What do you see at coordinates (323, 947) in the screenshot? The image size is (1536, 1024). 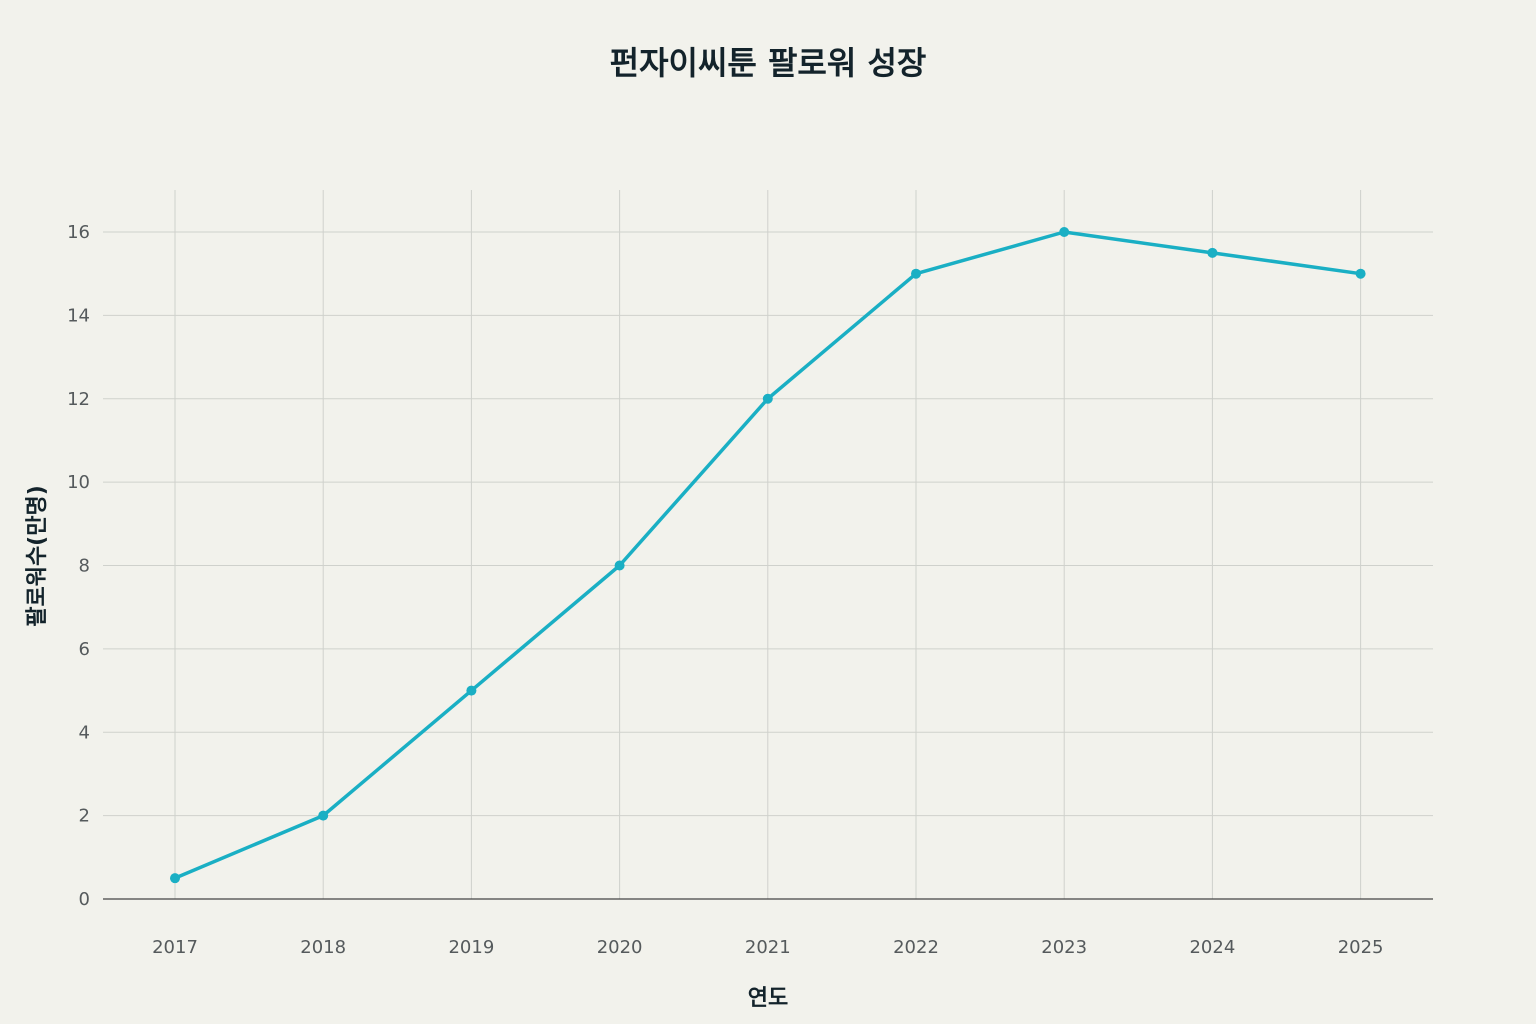 I see `x-tick-label: 2018` at bounding box center [323, 947].